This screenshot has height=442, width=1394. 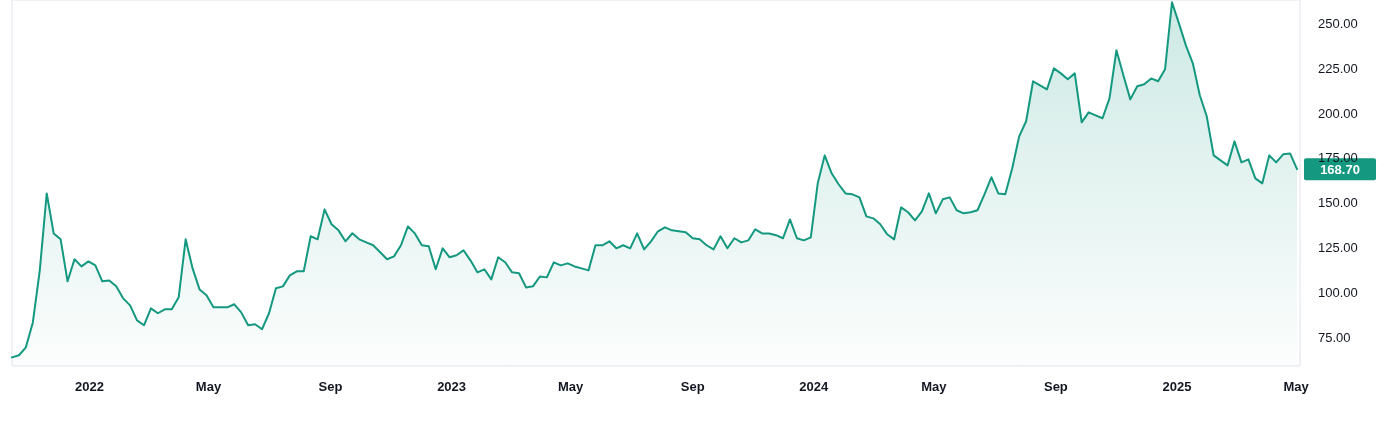 What do you see at coordinates (452, 386) in the screenshot?
I see `x-tick-label: 2023` at bounding box center [452, 386].